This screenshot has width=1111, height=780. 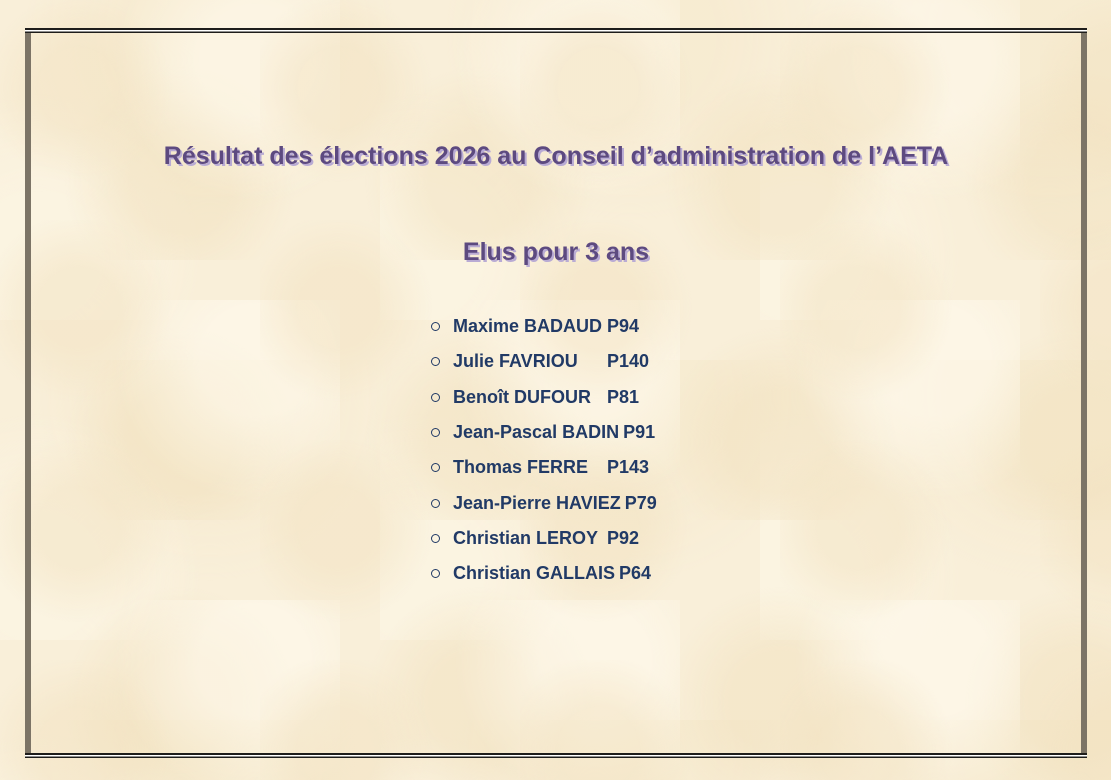 I want to click on list-item: Christian GALLAIS P64, so click(x=544, y=573).